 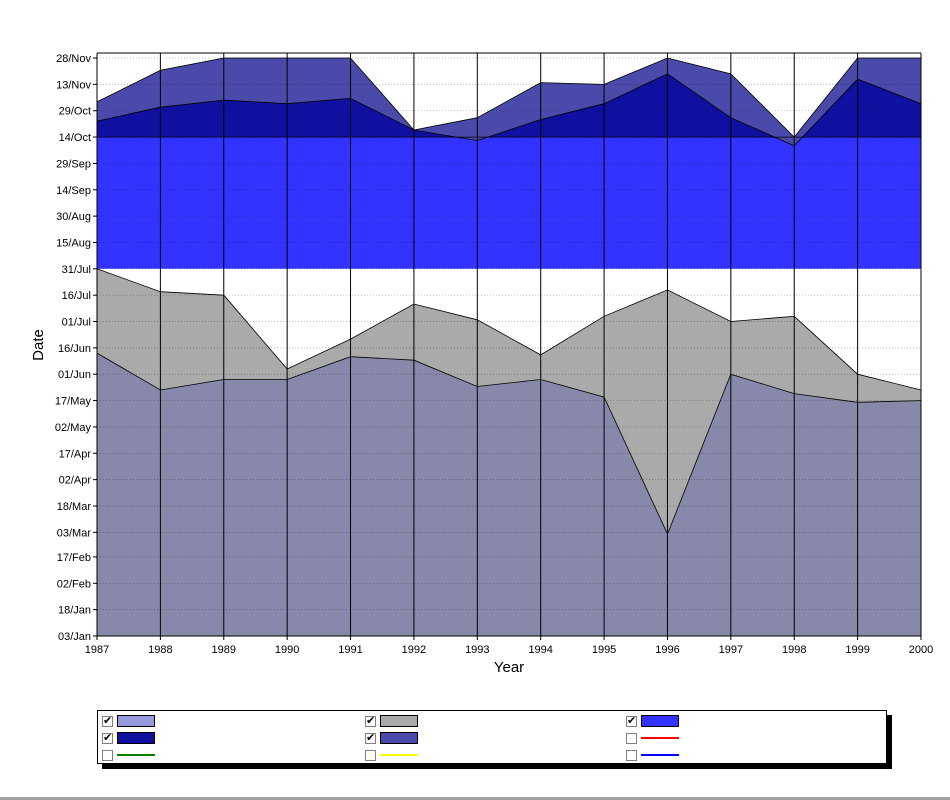 What do you see at coordinates (74, 533) in the screenshot?
I see `y-tick-label: 03/Mar` at bounding box center [74, 533].